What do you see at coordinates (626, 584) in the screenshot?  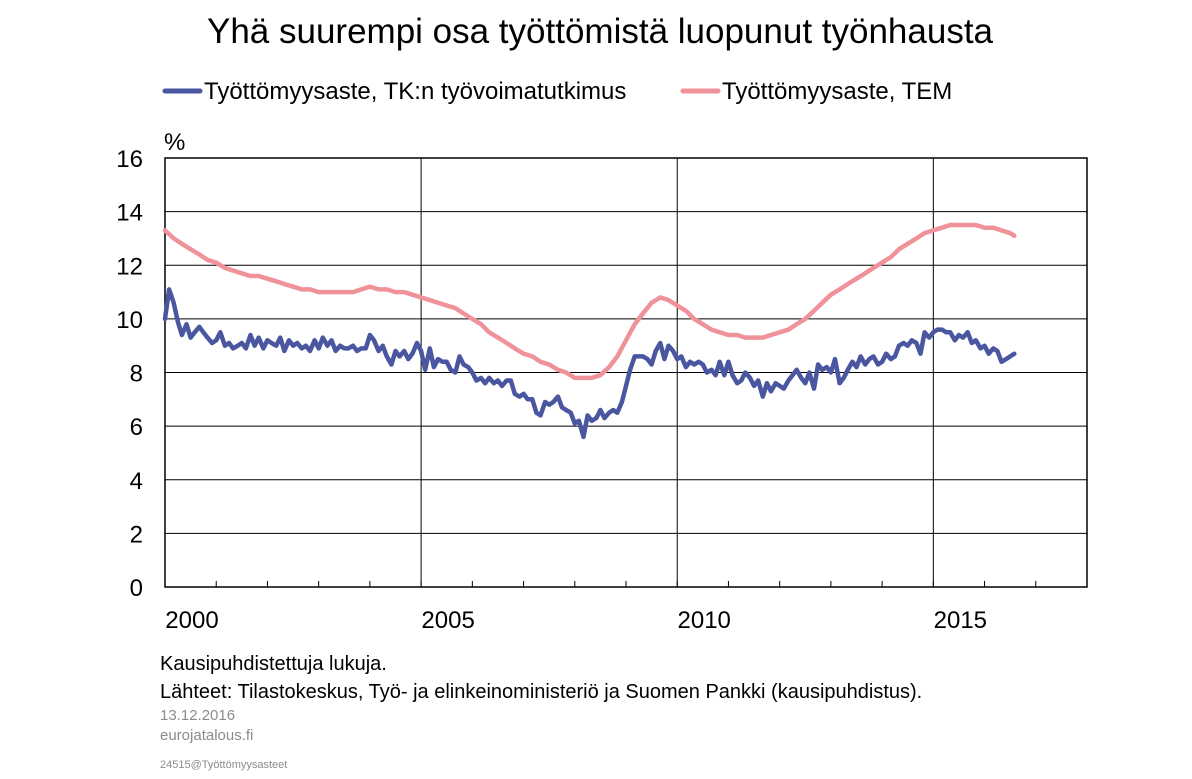 I see `x-minor-ticks` at bounding box center [626, 584].